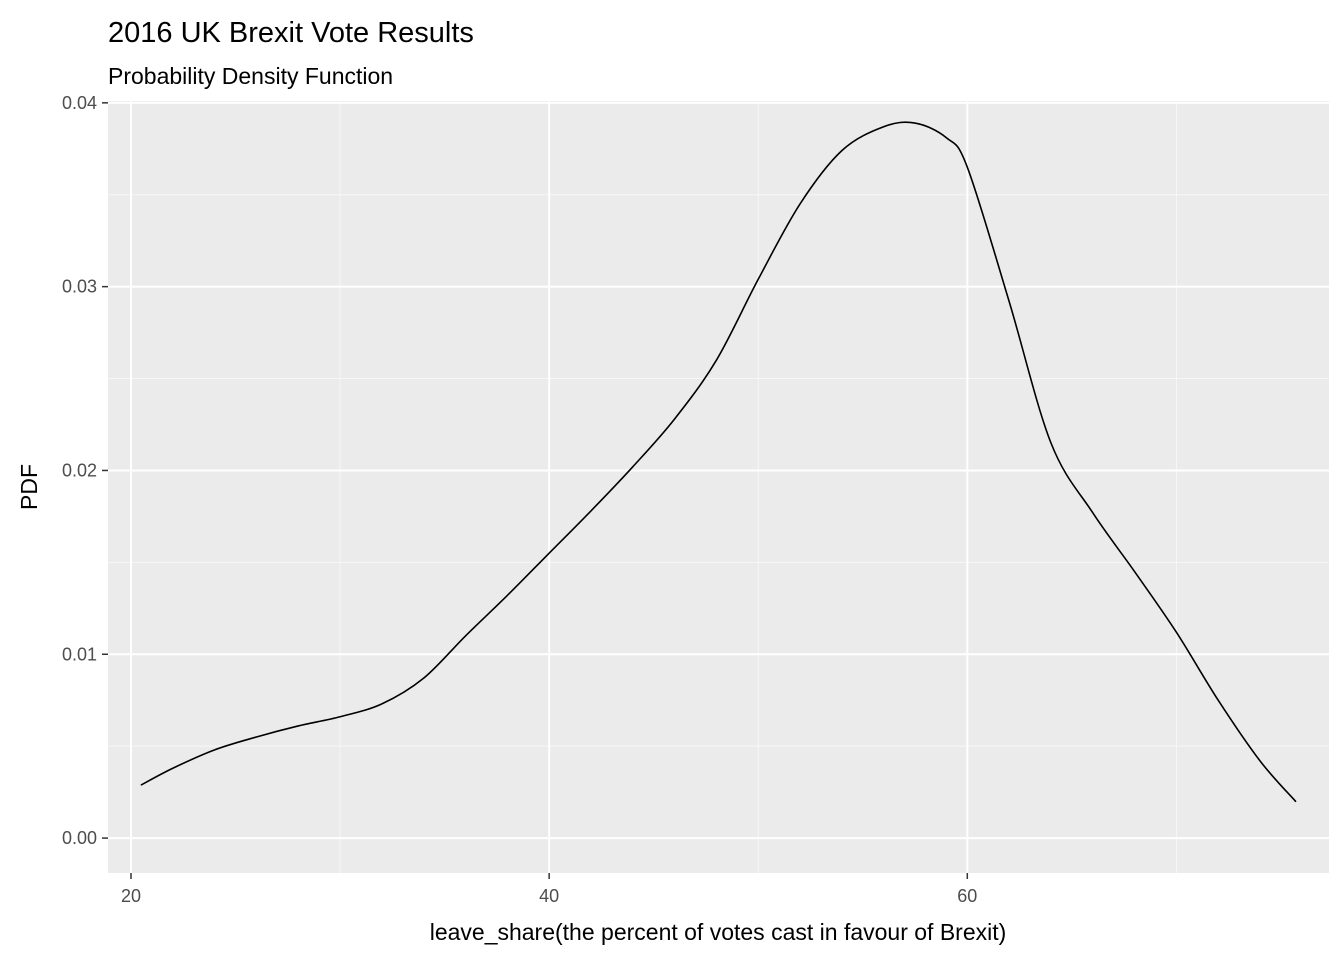 The image size is (1344, 960). Describe the element at coordinates (79, 838) in the screenshot. I see `y-tick-label: 0.00` at that location.